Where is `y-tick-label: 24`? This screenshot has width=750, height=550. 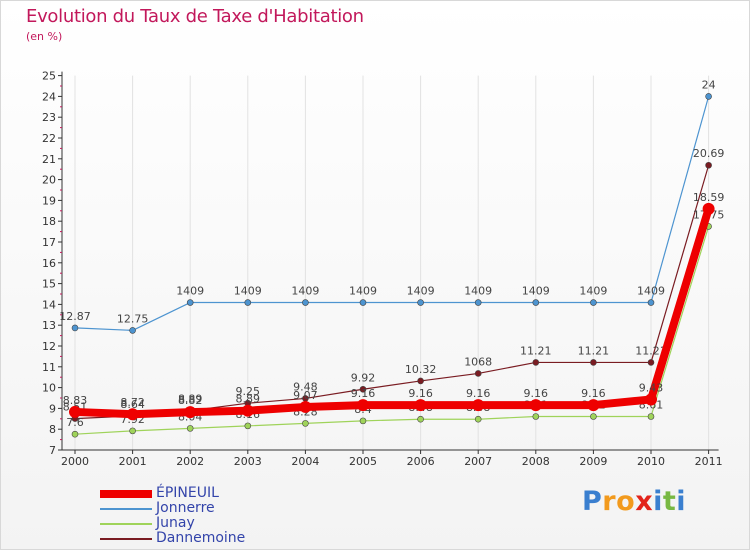
y-tick-label: 24 is located at coordinates (49, 96).